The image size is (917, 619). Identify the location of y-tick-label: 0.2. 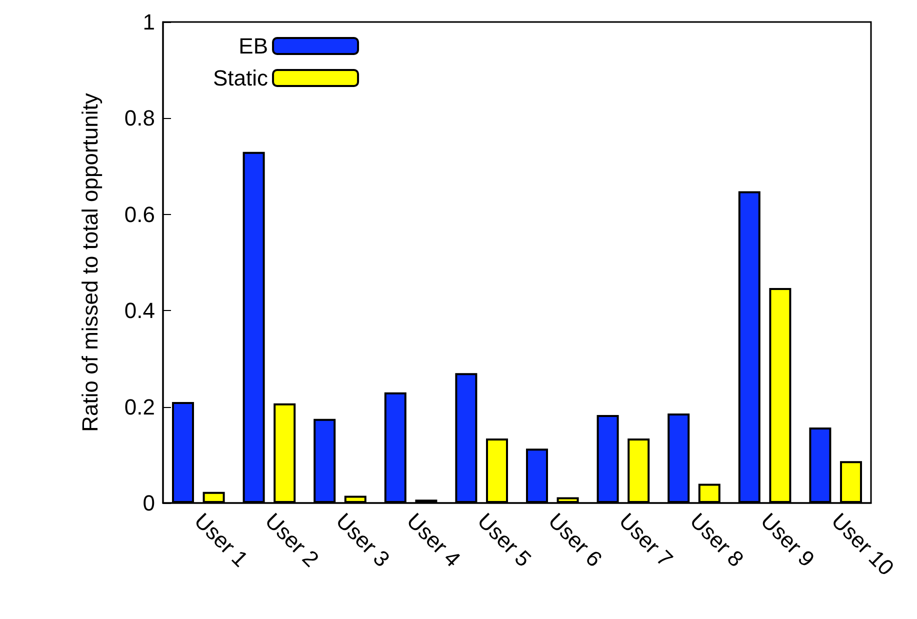
(139, 407).